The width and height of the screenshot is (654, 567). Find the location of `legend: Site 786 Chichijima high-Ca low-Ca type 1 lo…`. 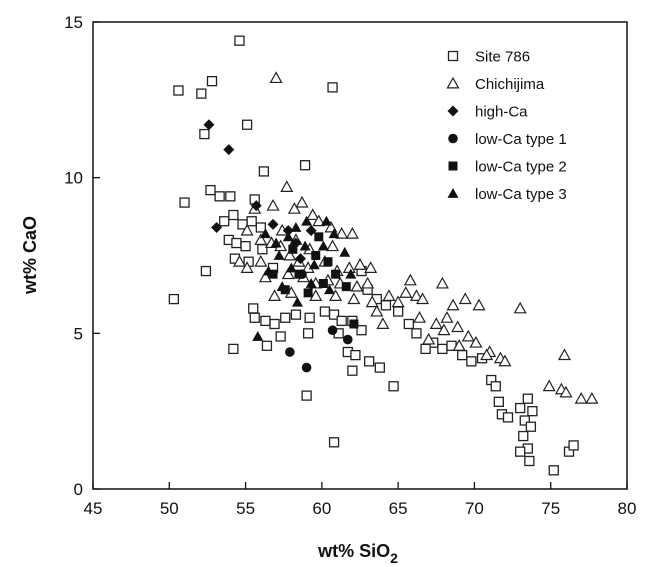

legend: Site 786 Chichijima high-Ca low-Ca type 1 lo… is located at coordinates (506, 126).